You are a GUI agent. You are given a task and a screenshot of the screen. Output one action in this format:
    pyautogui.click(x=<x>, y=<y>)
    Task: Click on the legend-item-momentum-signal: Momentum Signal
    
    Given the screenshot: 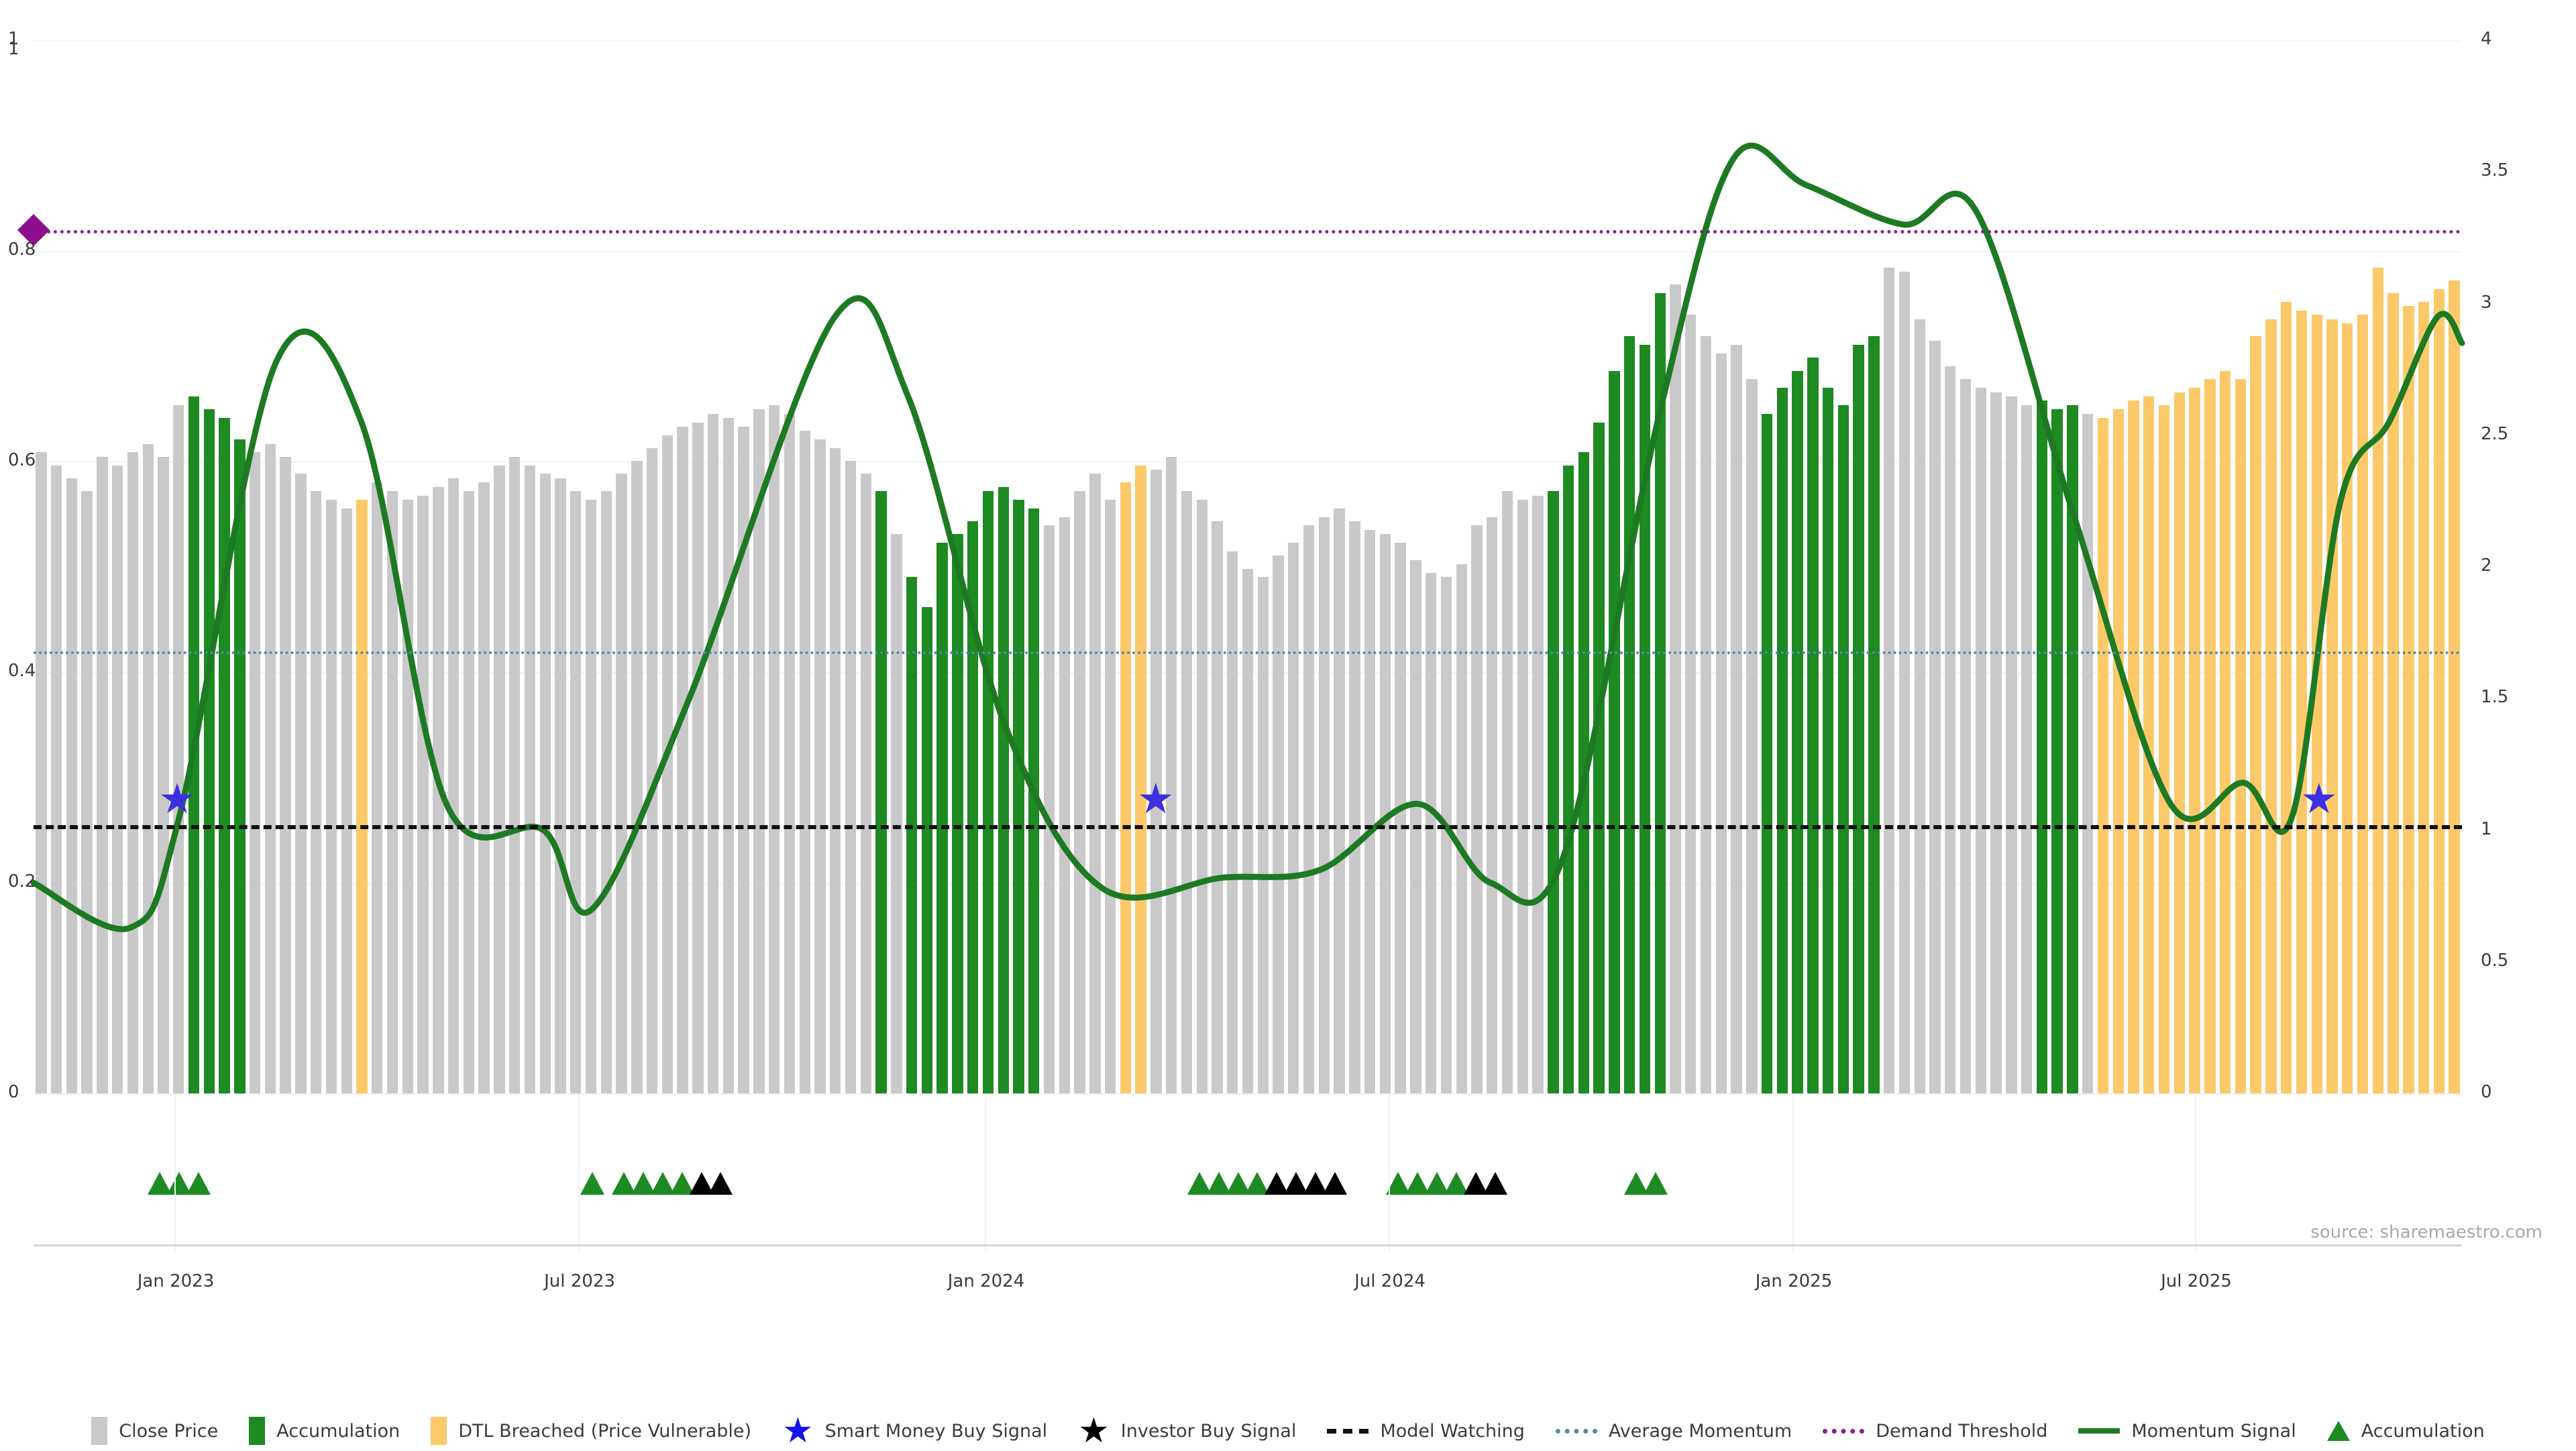 What is the action you would take?
    pyautogui.click(x=2187, y=1431)
    